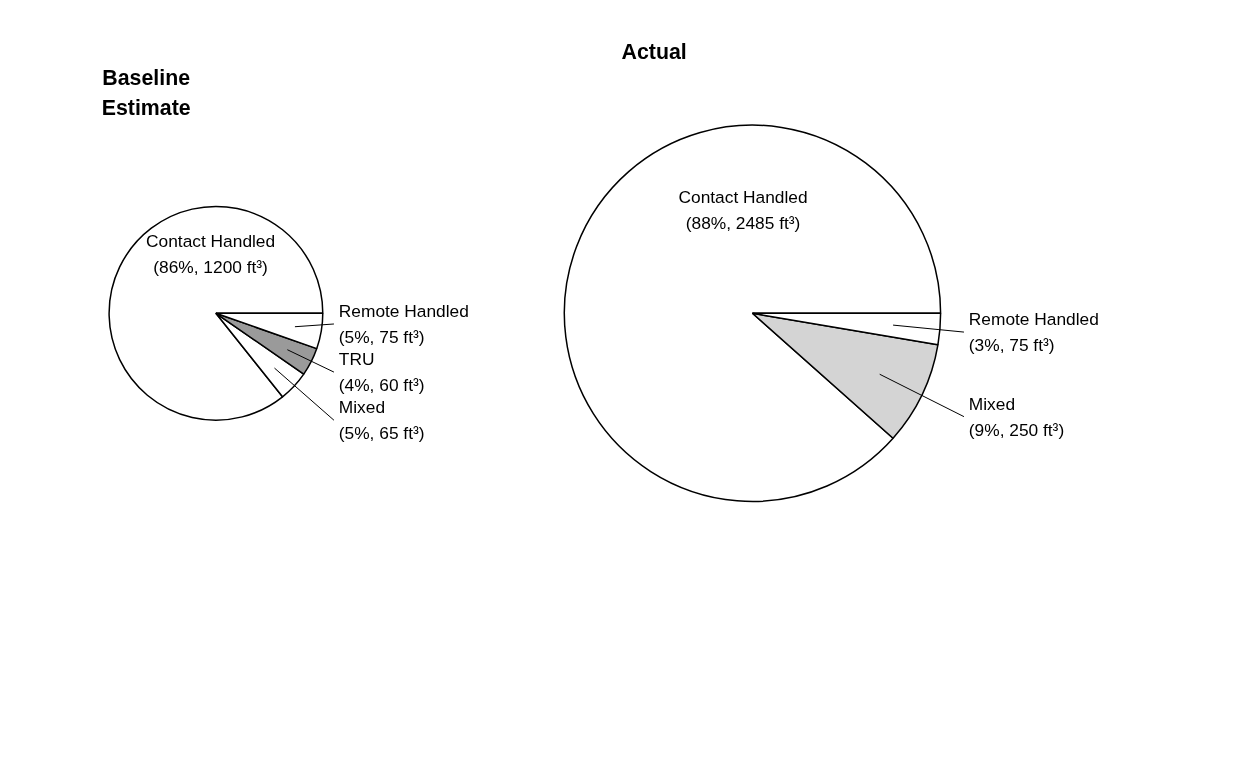  Describe the element at coordinates (381, 433) in the screenshot. I see `data-label: (5%, 65 ft³)` at that location.